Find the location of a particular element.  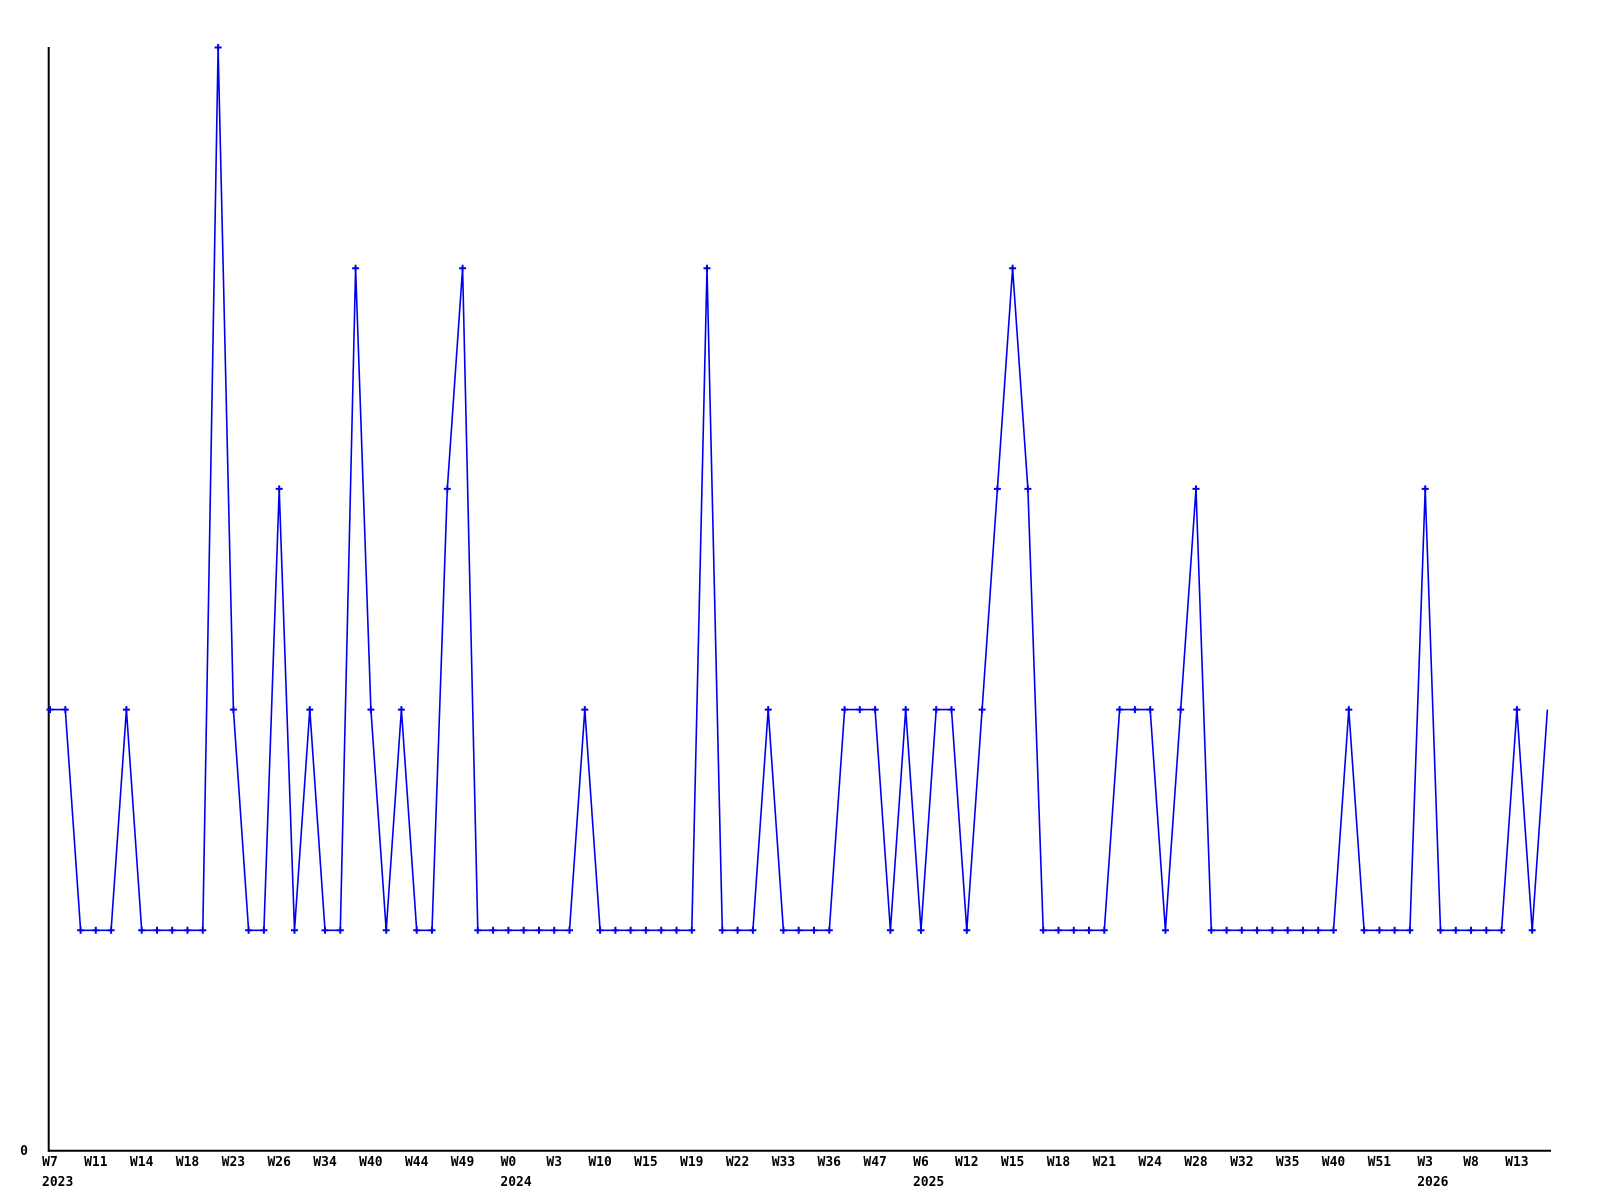

x-tick-label: W8 is located at coordinates (1471, 1162).